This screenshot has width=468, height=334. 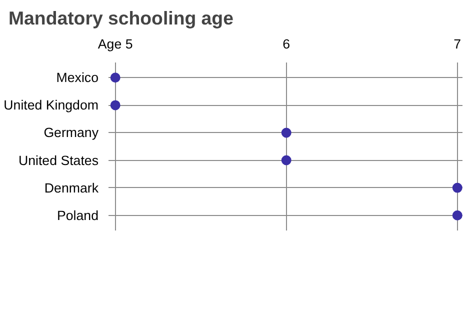 What do you see at coordinates (71, 188) in the screenshot?
I see `y-tick-label: Denmark` at bounding box center [71, 188].